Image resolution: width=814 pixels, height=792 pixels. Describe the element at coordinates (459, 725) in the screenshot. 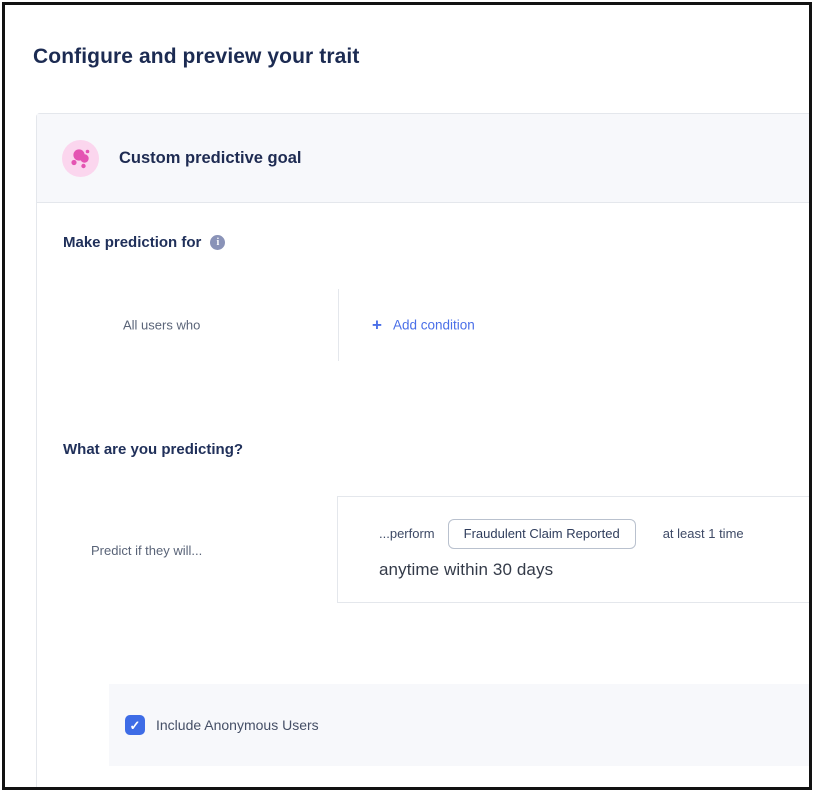

I see `anonymous-users-panel: ✓ Include Anonymous Users` at that location.